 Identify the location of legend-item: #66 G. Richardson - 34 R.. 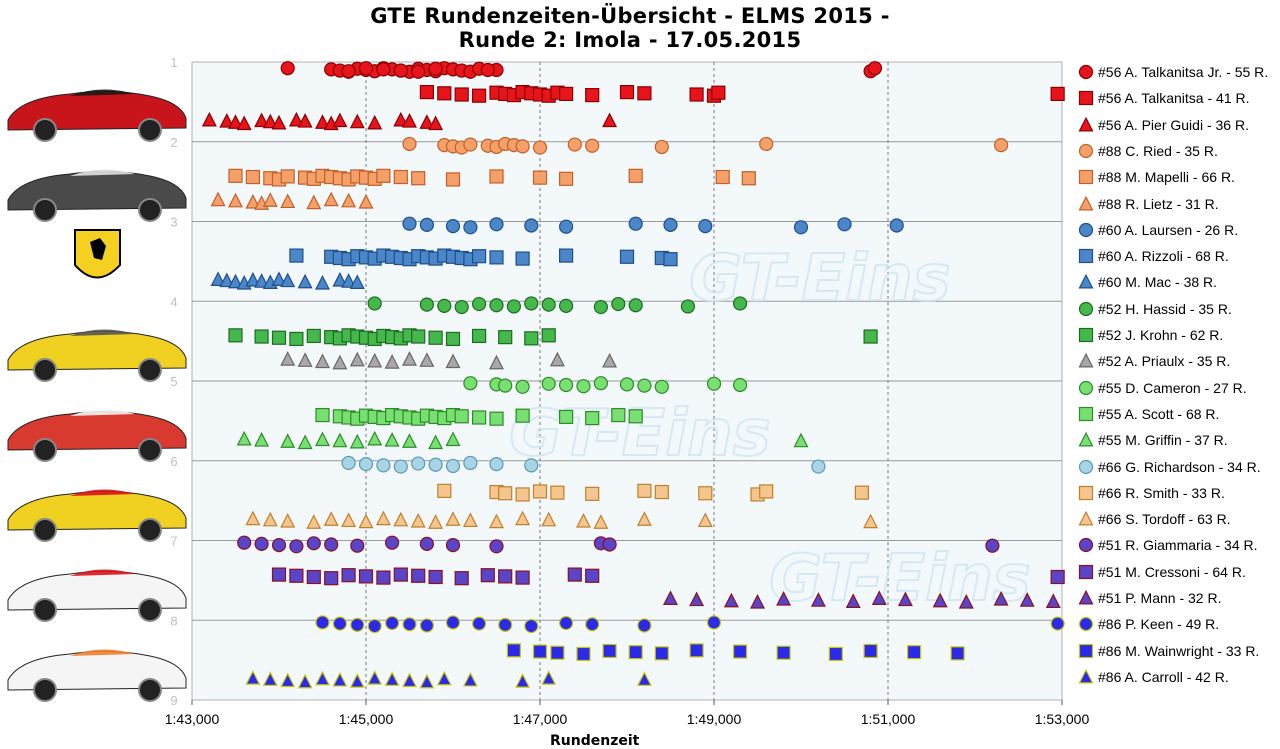
(1169, 467).